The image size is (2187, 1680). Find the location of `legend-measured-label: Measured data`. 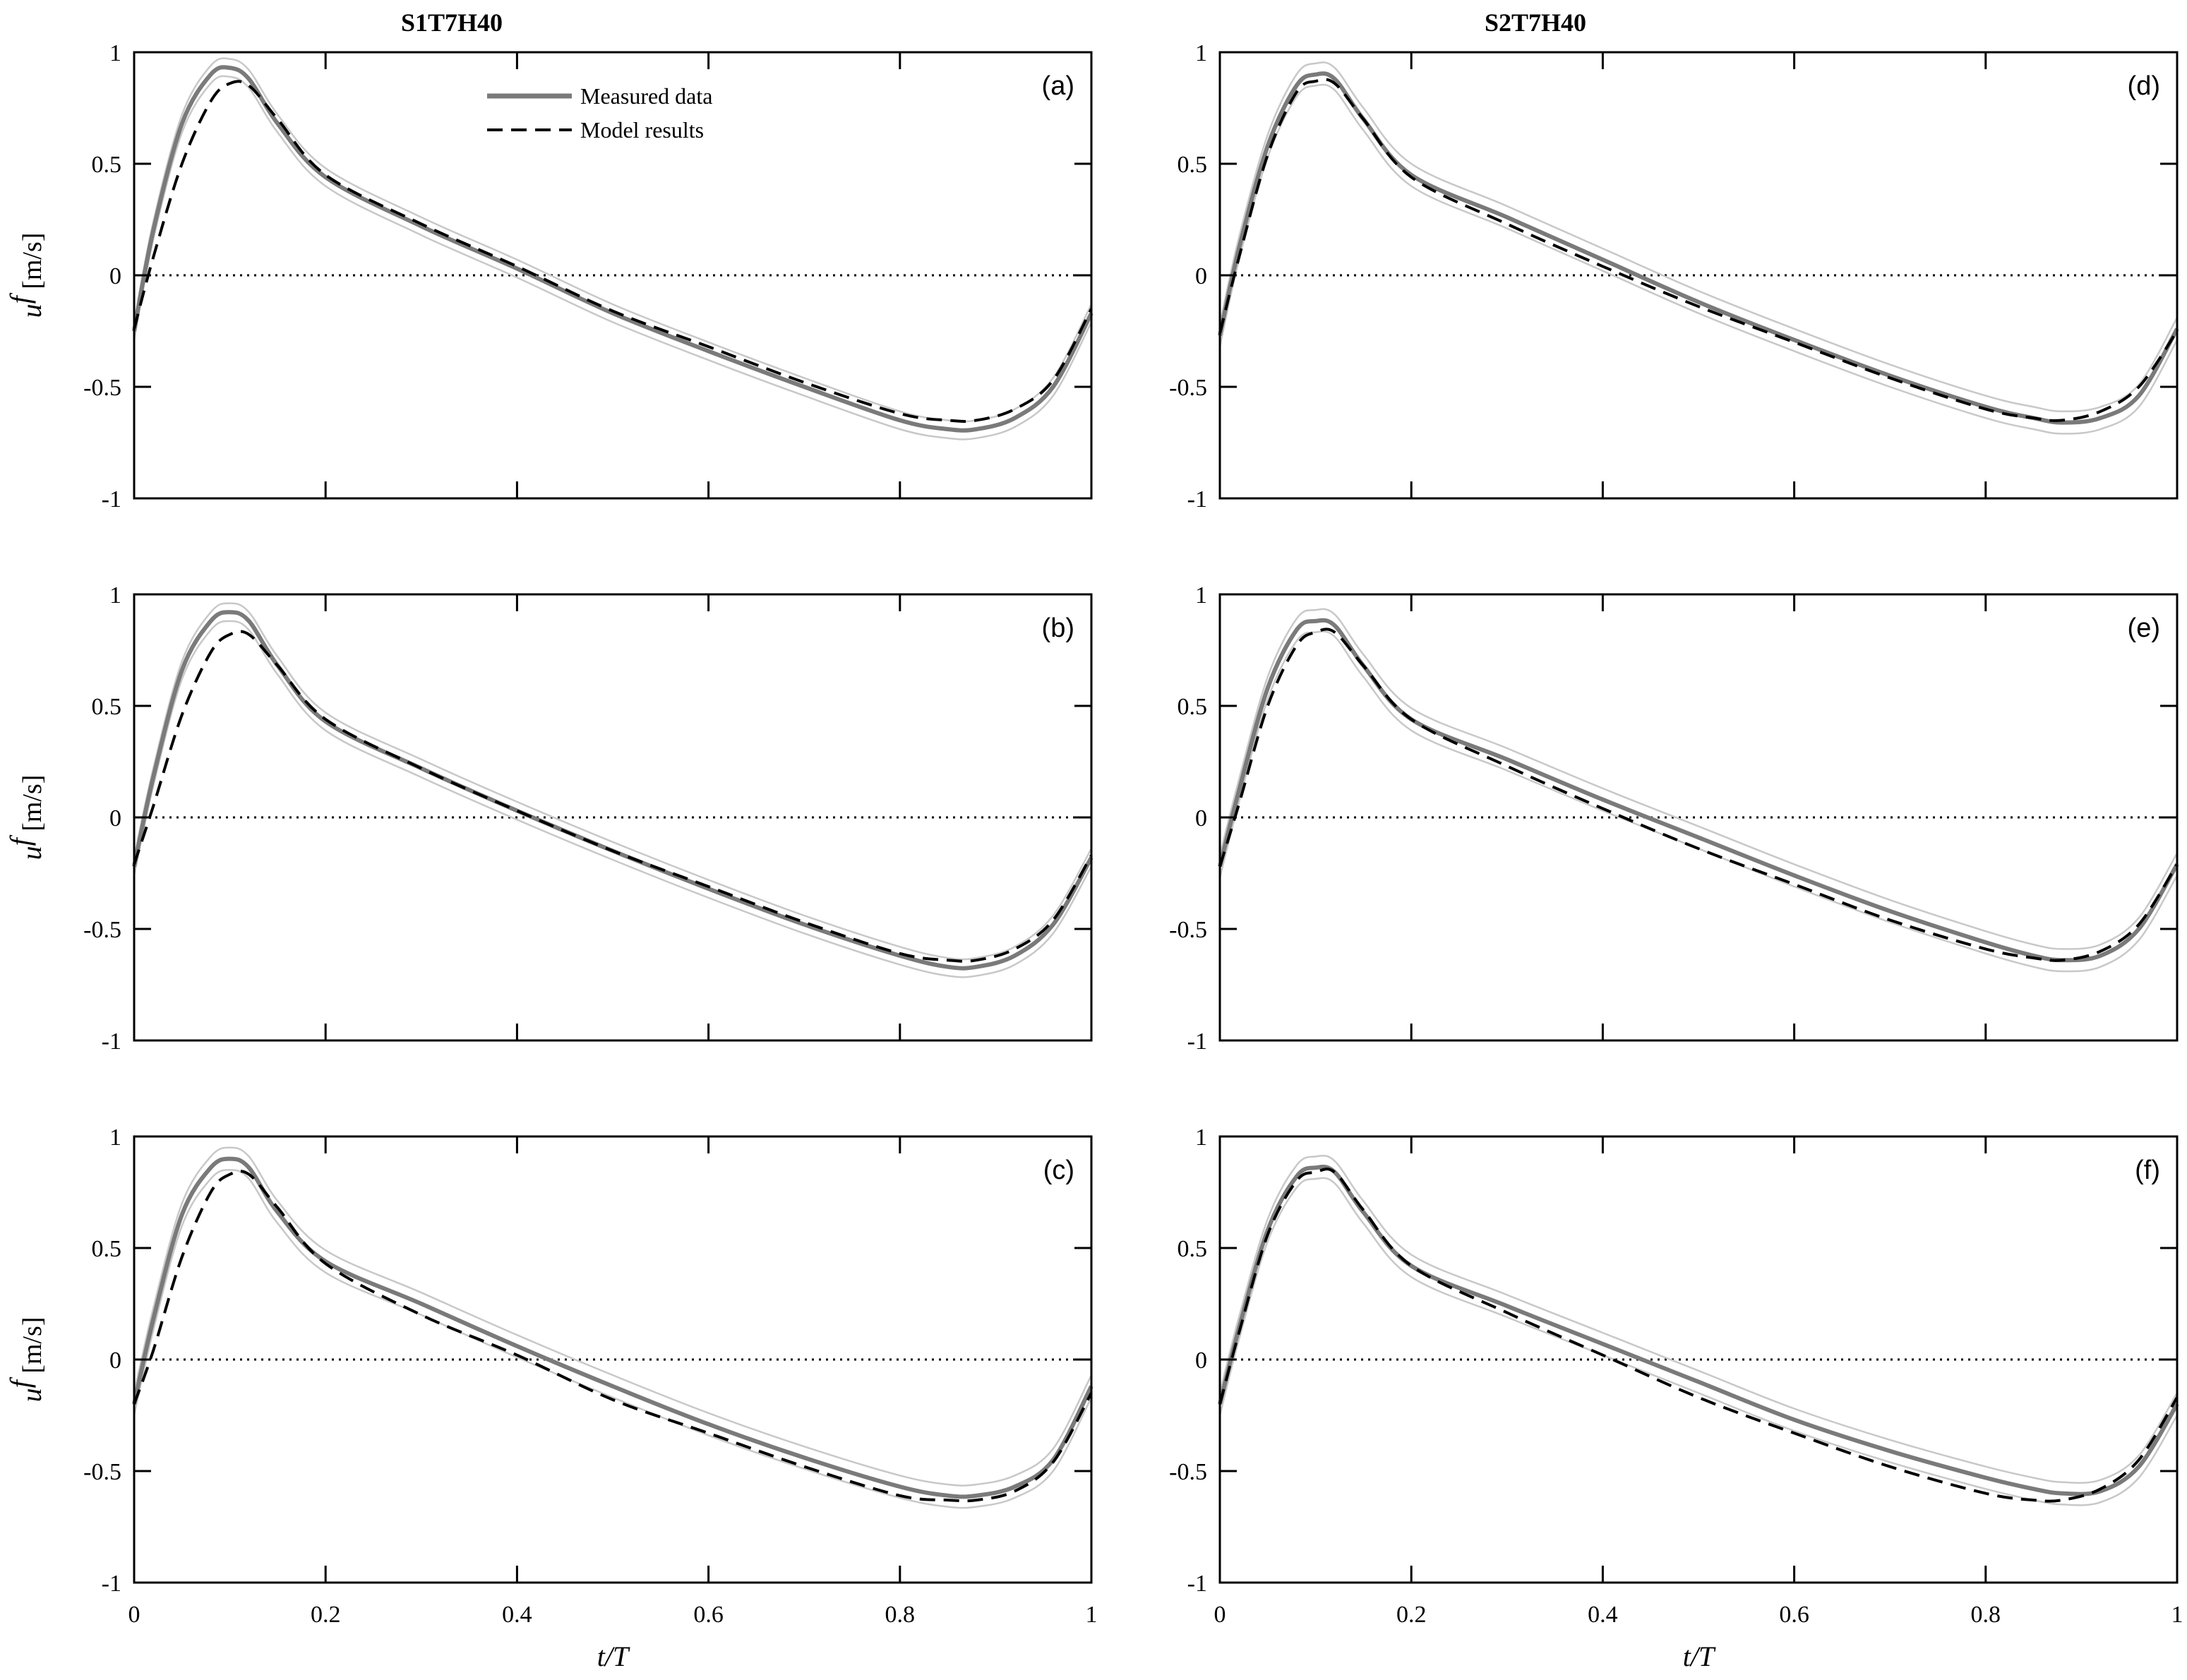

legend-measured-label: Measured data is located at coordinates (646, 96).